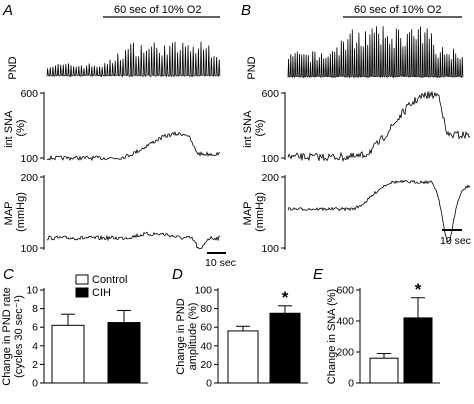 The height and width of the screenshot is (404, 474). Describe the element at coordinates (133, 146) in the screenshot. I see `sna-trace-a` at that location.